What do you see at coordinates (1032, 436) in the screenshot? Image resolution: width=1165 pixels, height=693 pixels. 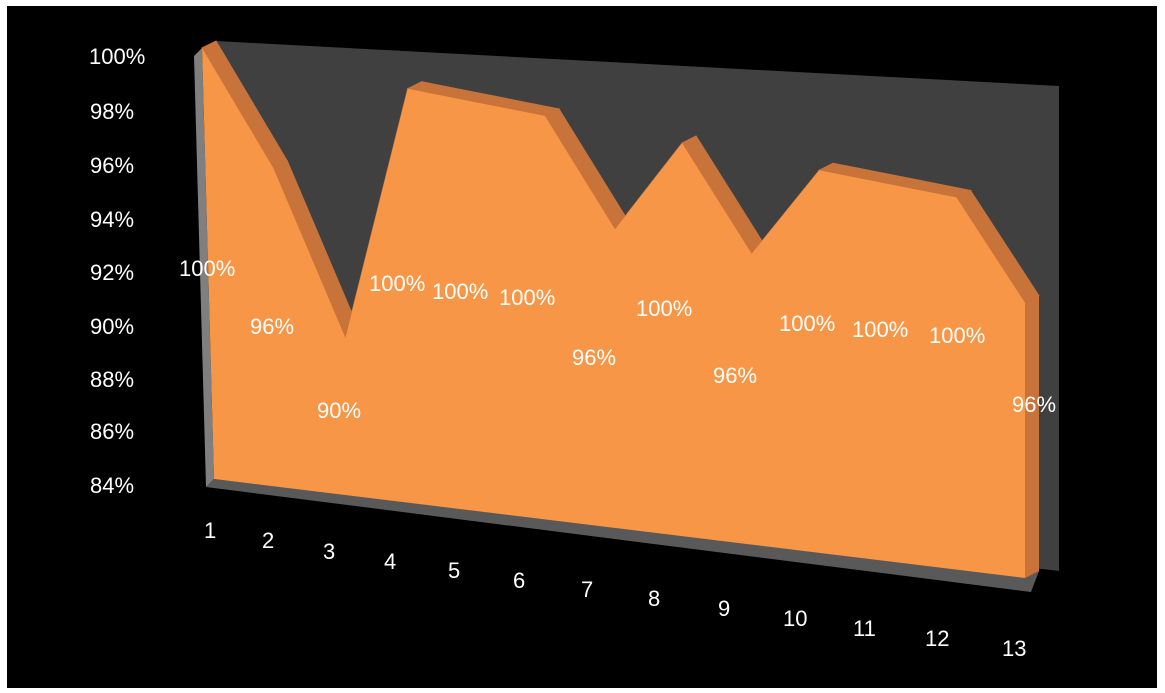 I see `area-side-face` at bounding box center [1032, 436].